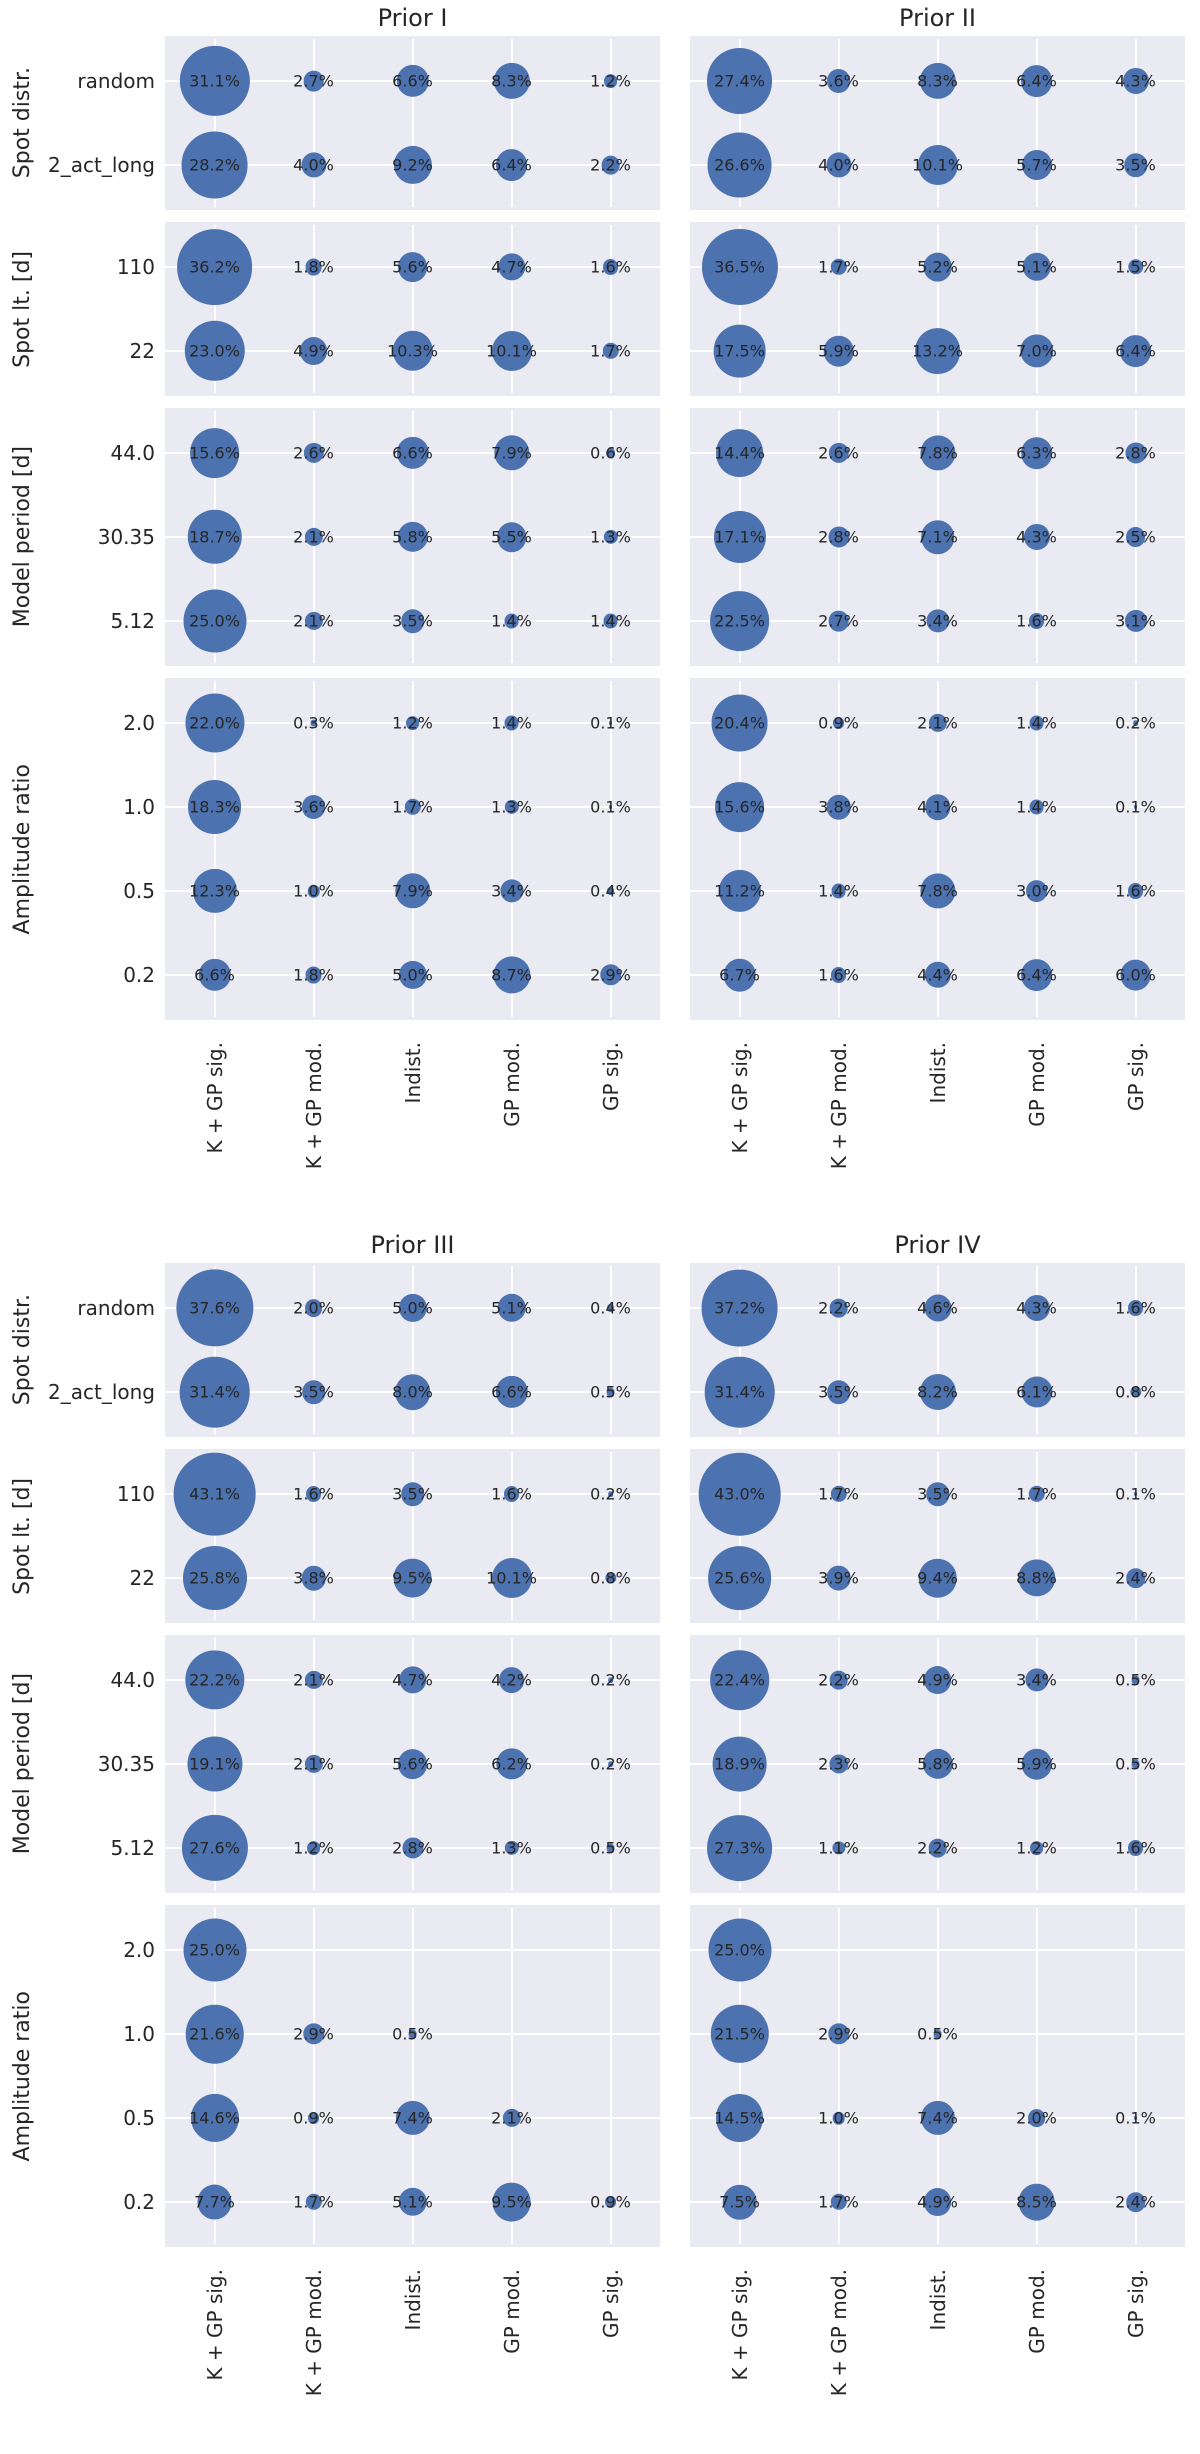  Describe the element at coordinates (412, 1680) in the screenshot. I see `bubble-cell: 4.7%` at that location.